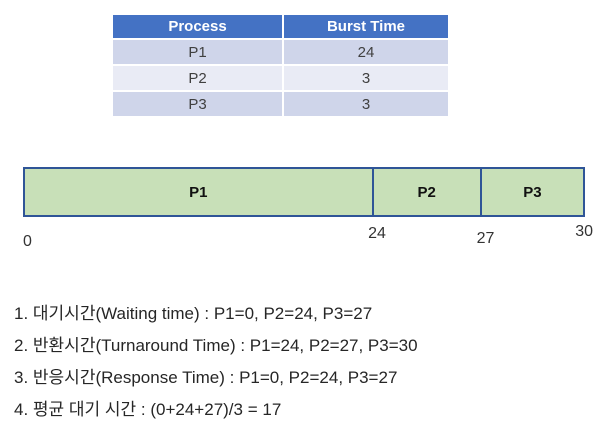 This screenshot has width=614, height=438. Describe the element at coordinates (425, 192) in the screenshot. I see `gantt-segment-p2: P2` at that location.